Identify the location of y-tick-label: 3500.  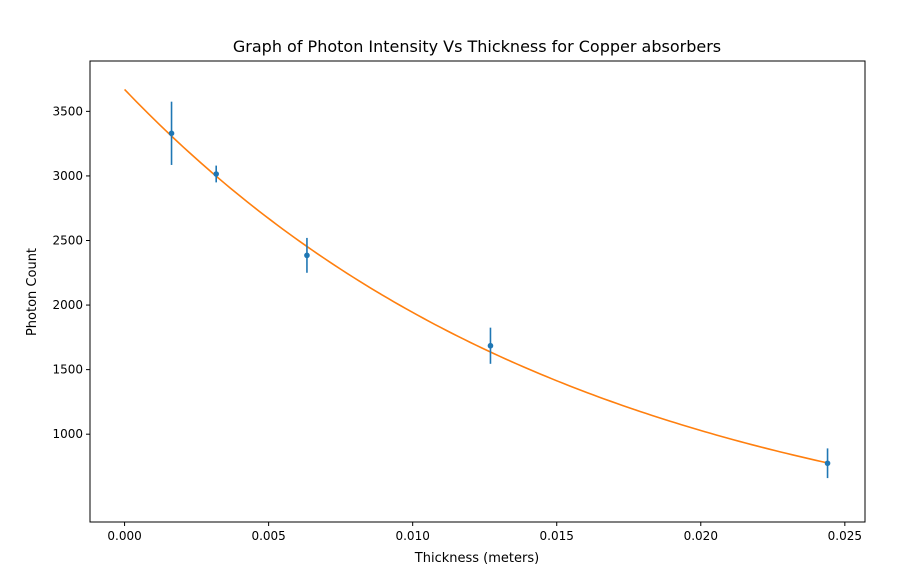
(67, 111).